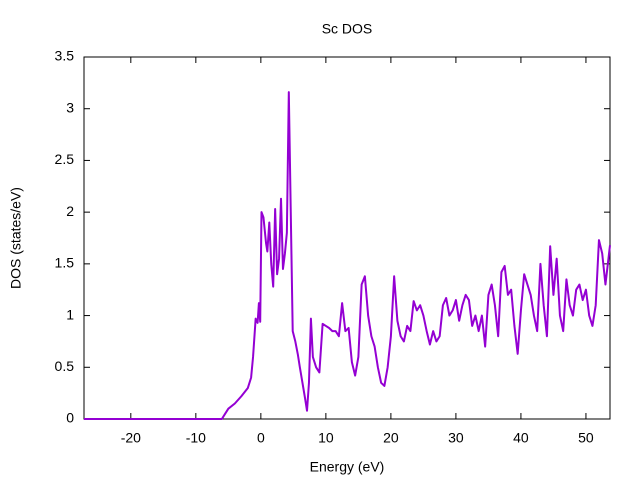 The image size is (640, 485). What do you see at coordinates (347, 467) in the screenshot?
I see `x-axis-label: Energy (eV)` at bounding box center [347, 467].